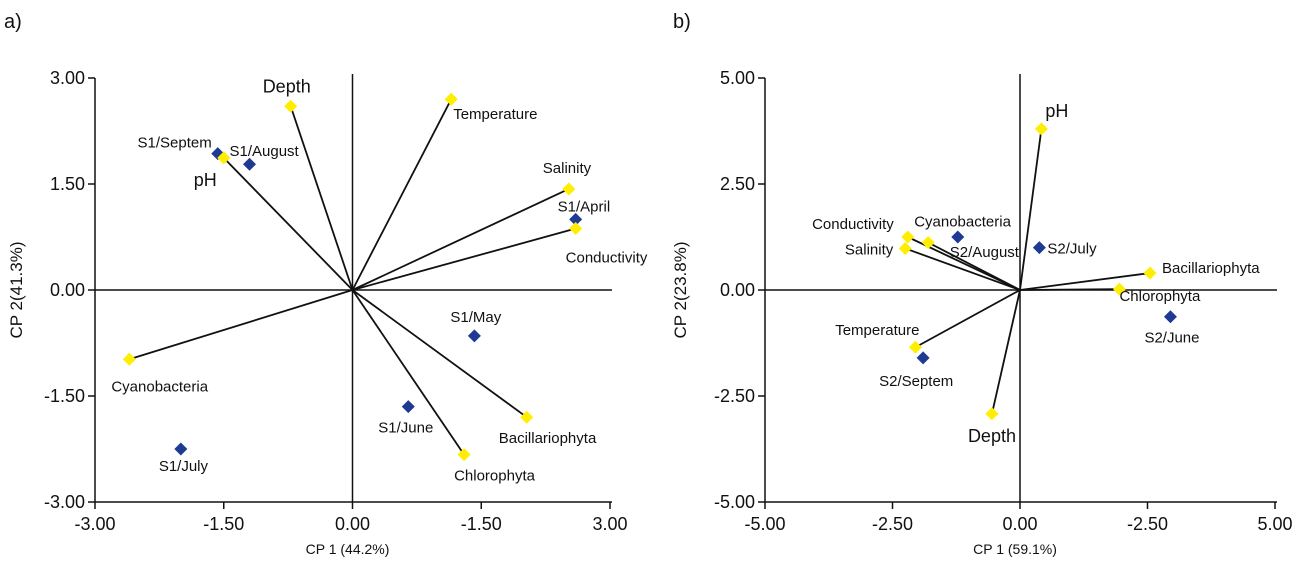  What do you see at coordinates (916, 381) in the screenshot?
I see `sample-label: S2/Septem` at bounding box center [916, 381].